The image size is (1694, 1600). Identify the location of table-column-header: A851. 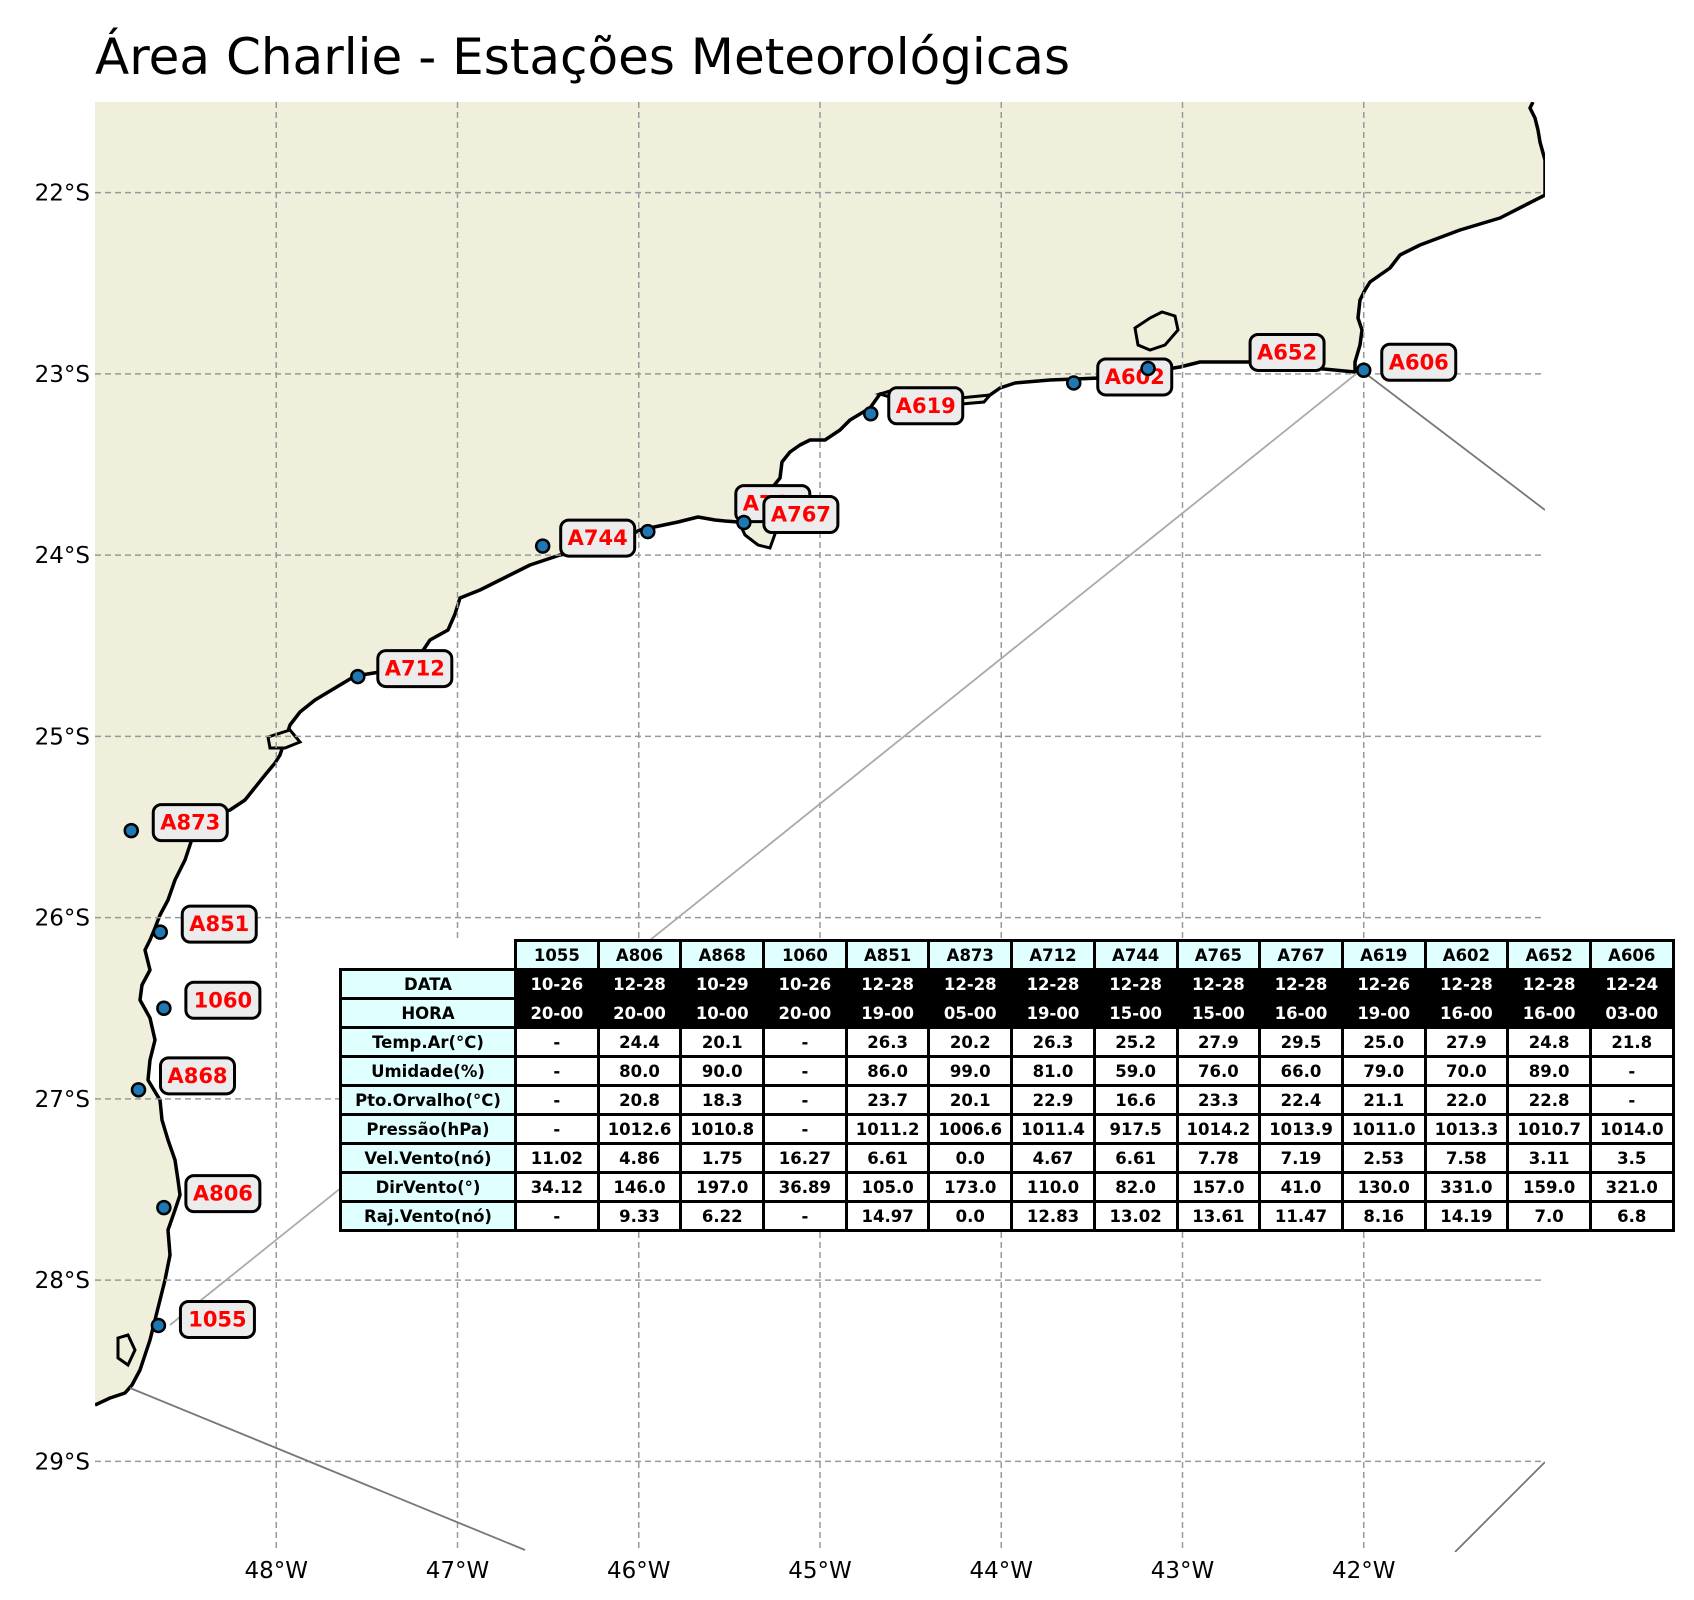
(887, 955).